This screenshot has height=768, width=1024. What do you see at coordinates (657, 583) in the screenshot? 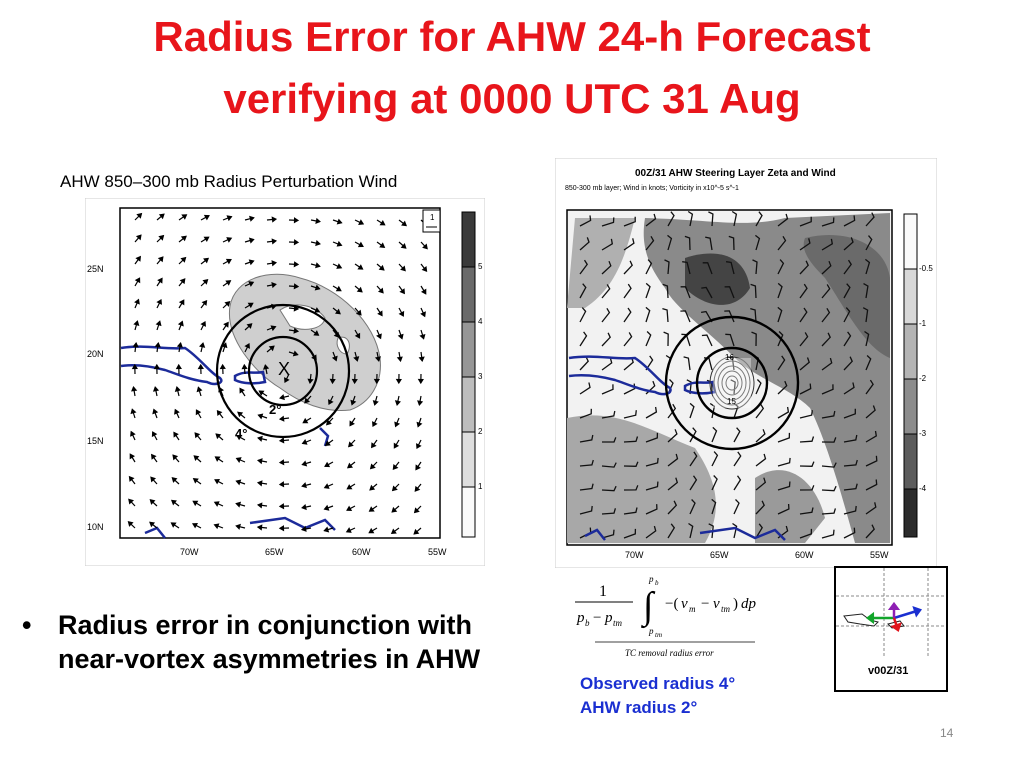
I see `svg-text: b` at bounding box center [657, 583].